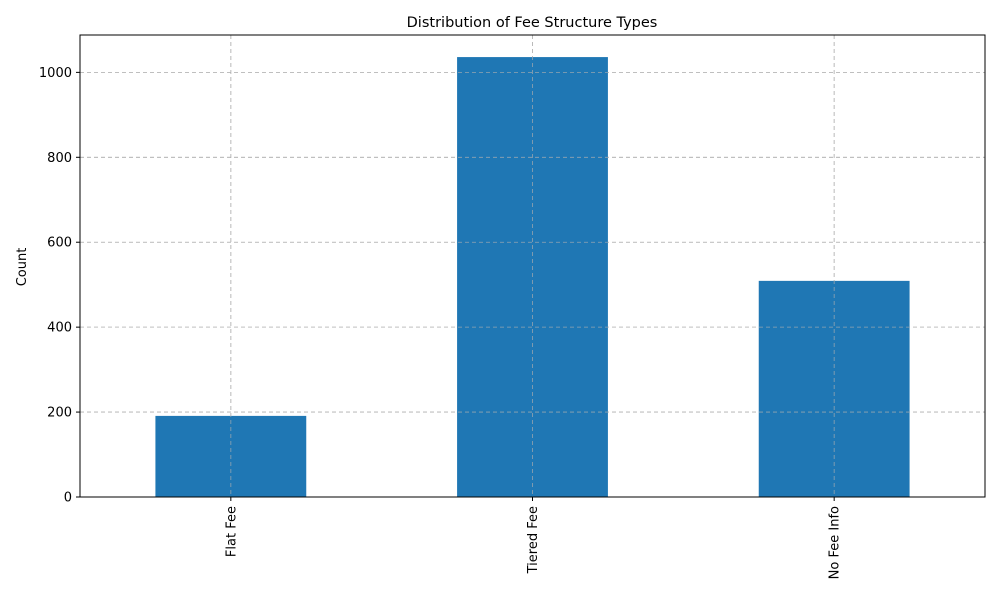  What do you see at coordinates (55, 73) in the screenshot?
I see `y-tick-label: 1000` at bounding box center [55, 73].